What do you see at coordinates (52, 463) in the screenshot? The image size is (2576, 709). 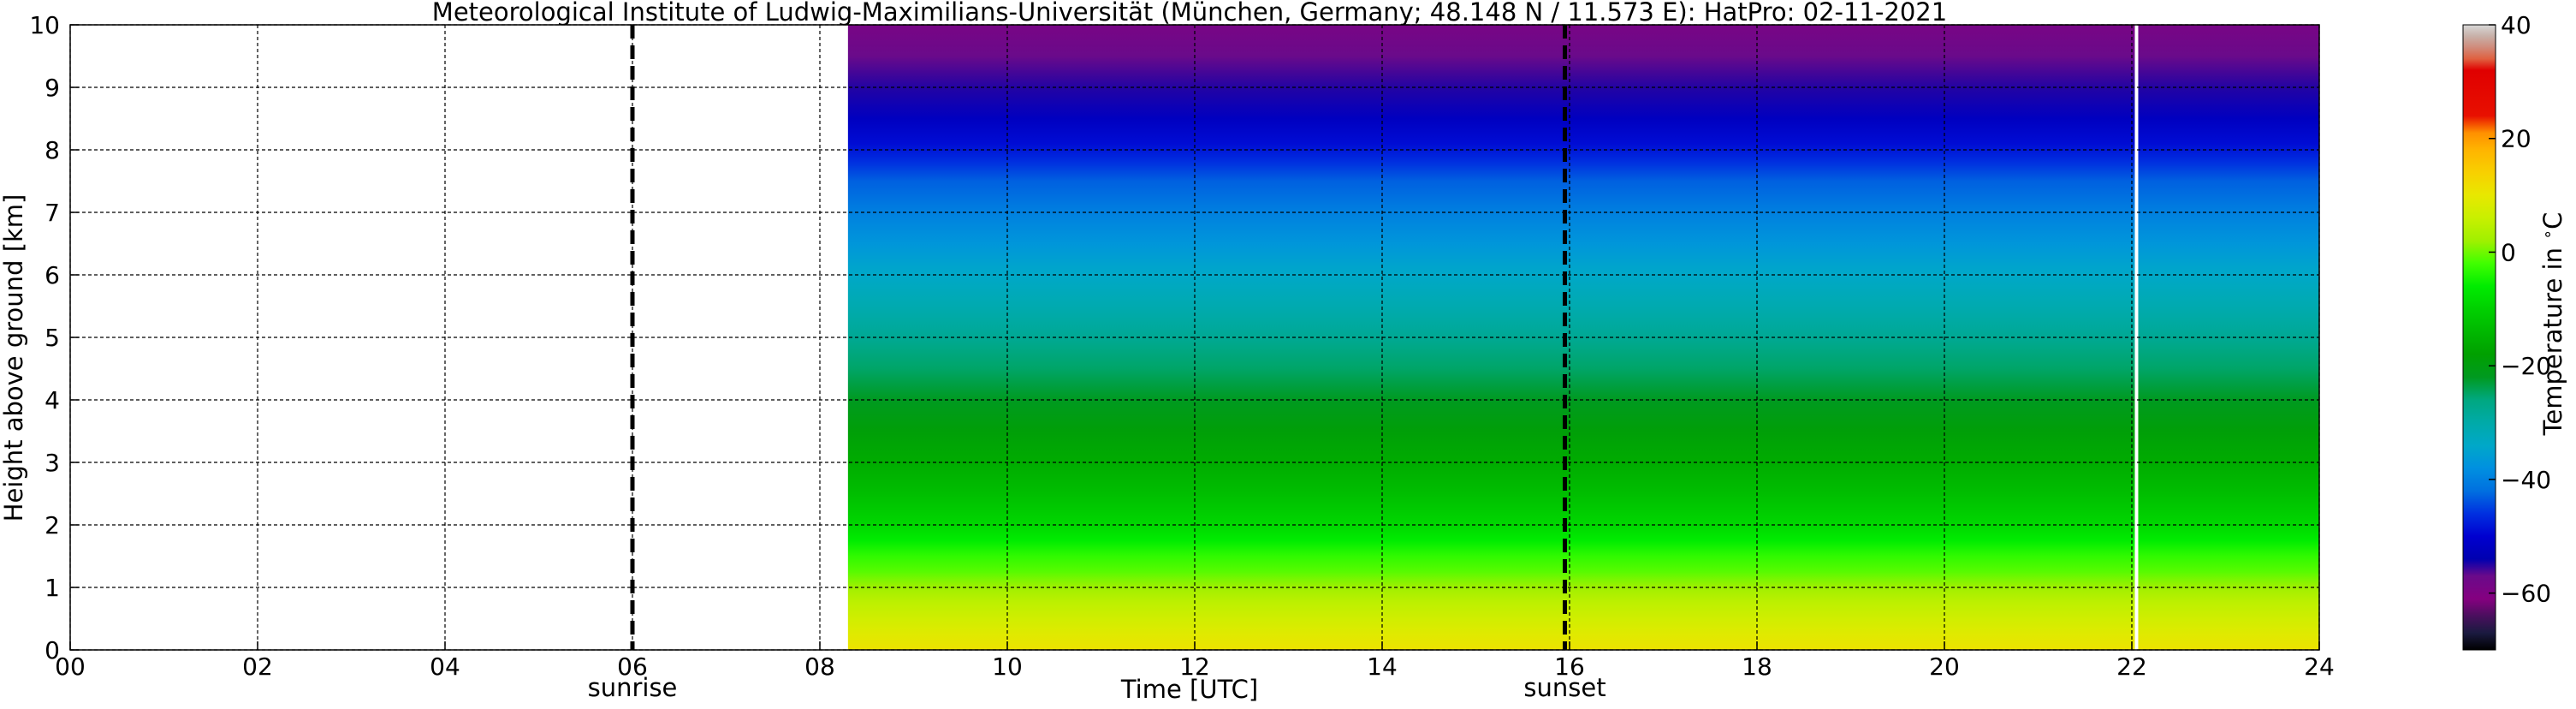 I see `y-tick-label: 3` at bounding box center [52, 463].